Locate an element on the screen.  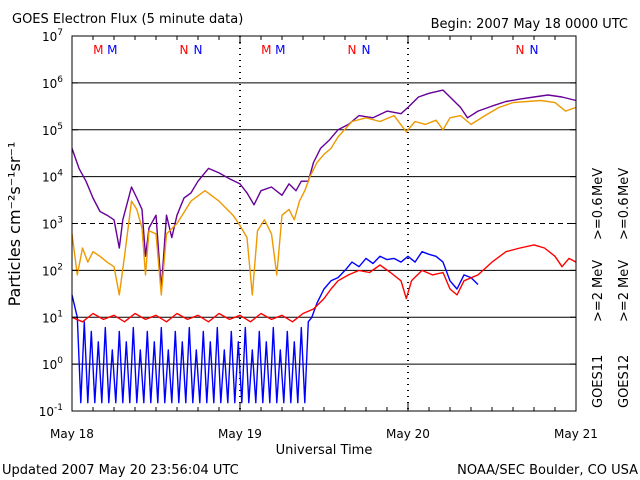
updated-timestamp: Updated 2007 May 20 23:56:04 UTC is located at coordinates (120, 470).